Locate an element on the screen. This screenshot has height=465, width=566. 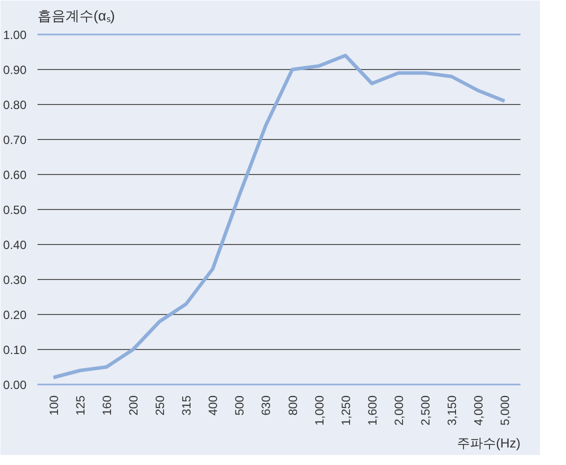
y-axis-title: 흡음계수(αₛ) is located at coordinates (76, 16).